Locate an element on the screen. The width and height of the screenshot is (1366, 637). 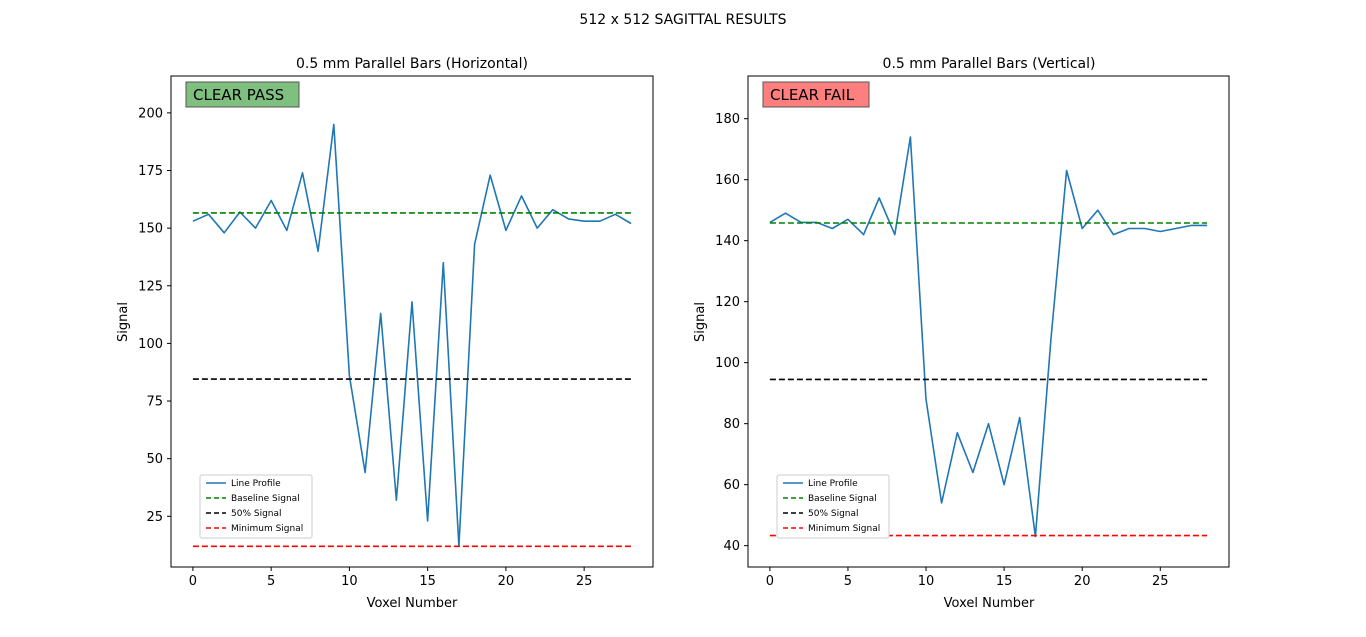
y-tick-label: 140 is located at coordinates (727, 241).